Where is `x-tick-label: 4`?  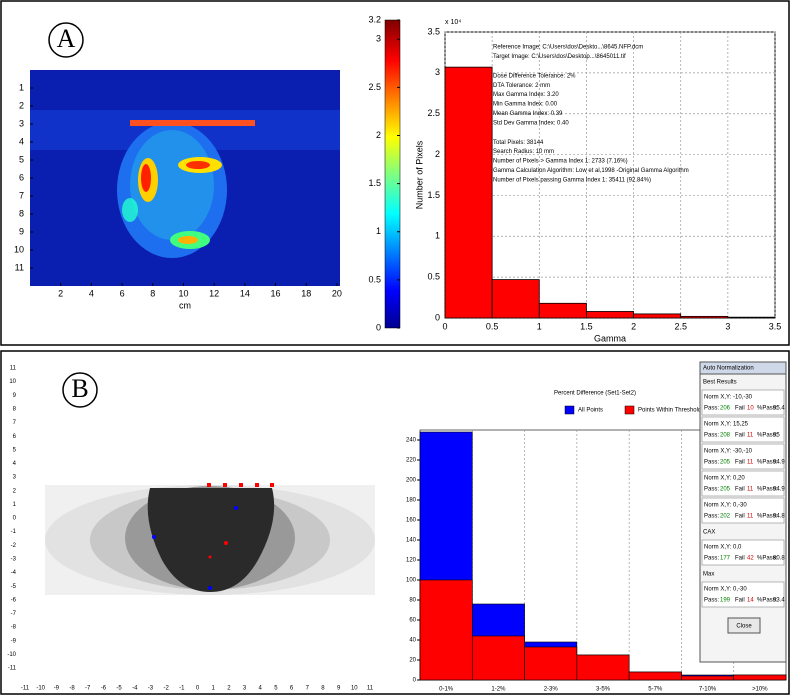 x-tick-label: 4 is located at coordinates (91, 293).